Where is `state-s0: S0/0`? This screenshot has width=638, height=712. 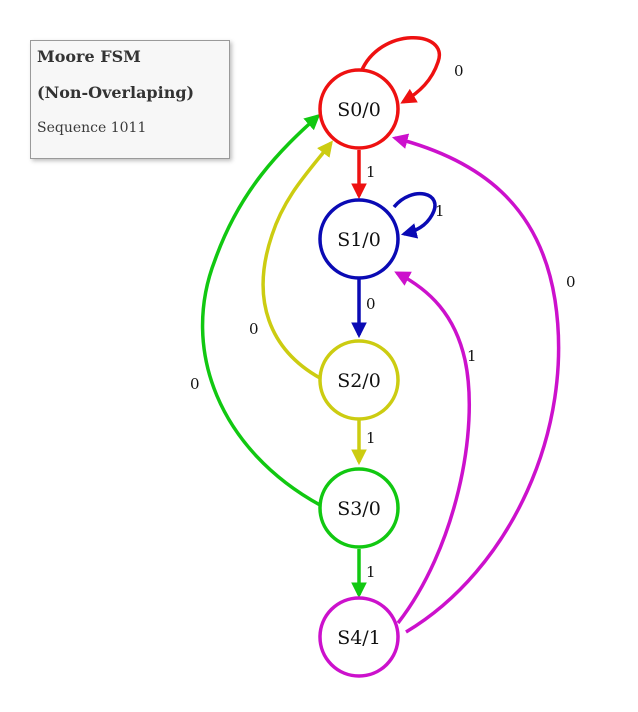
state-s0: S0/0 is located at coordinates (359, 109).